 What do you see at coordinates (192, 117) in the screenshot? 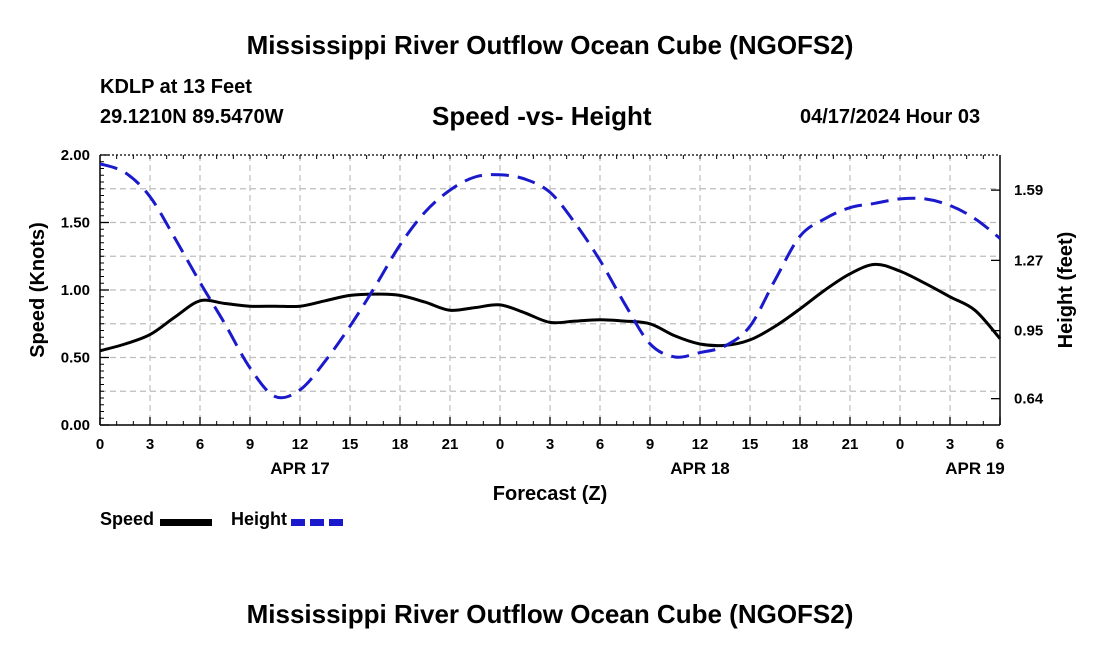
I see `station-coordinates: 29.1210N 89.5470W` at bounding box center [192, 117].